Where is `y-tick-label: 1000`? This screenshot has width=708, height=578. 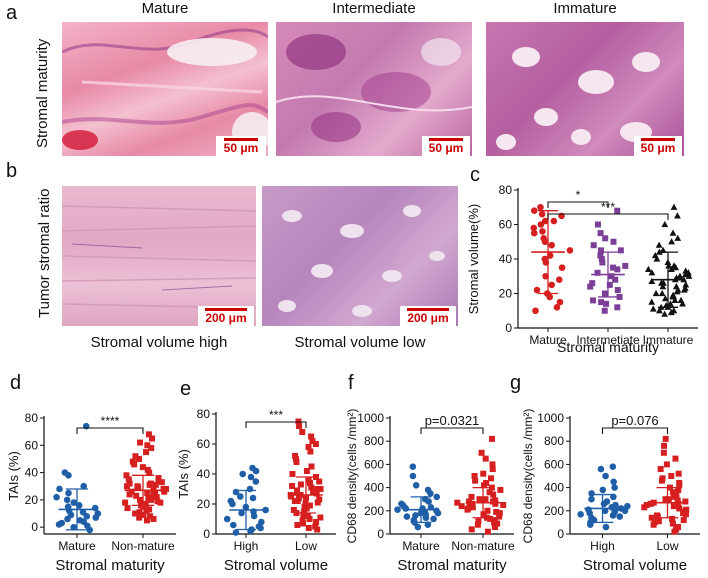 y-tick-label: 1000 is located at coordinates (550, 418).